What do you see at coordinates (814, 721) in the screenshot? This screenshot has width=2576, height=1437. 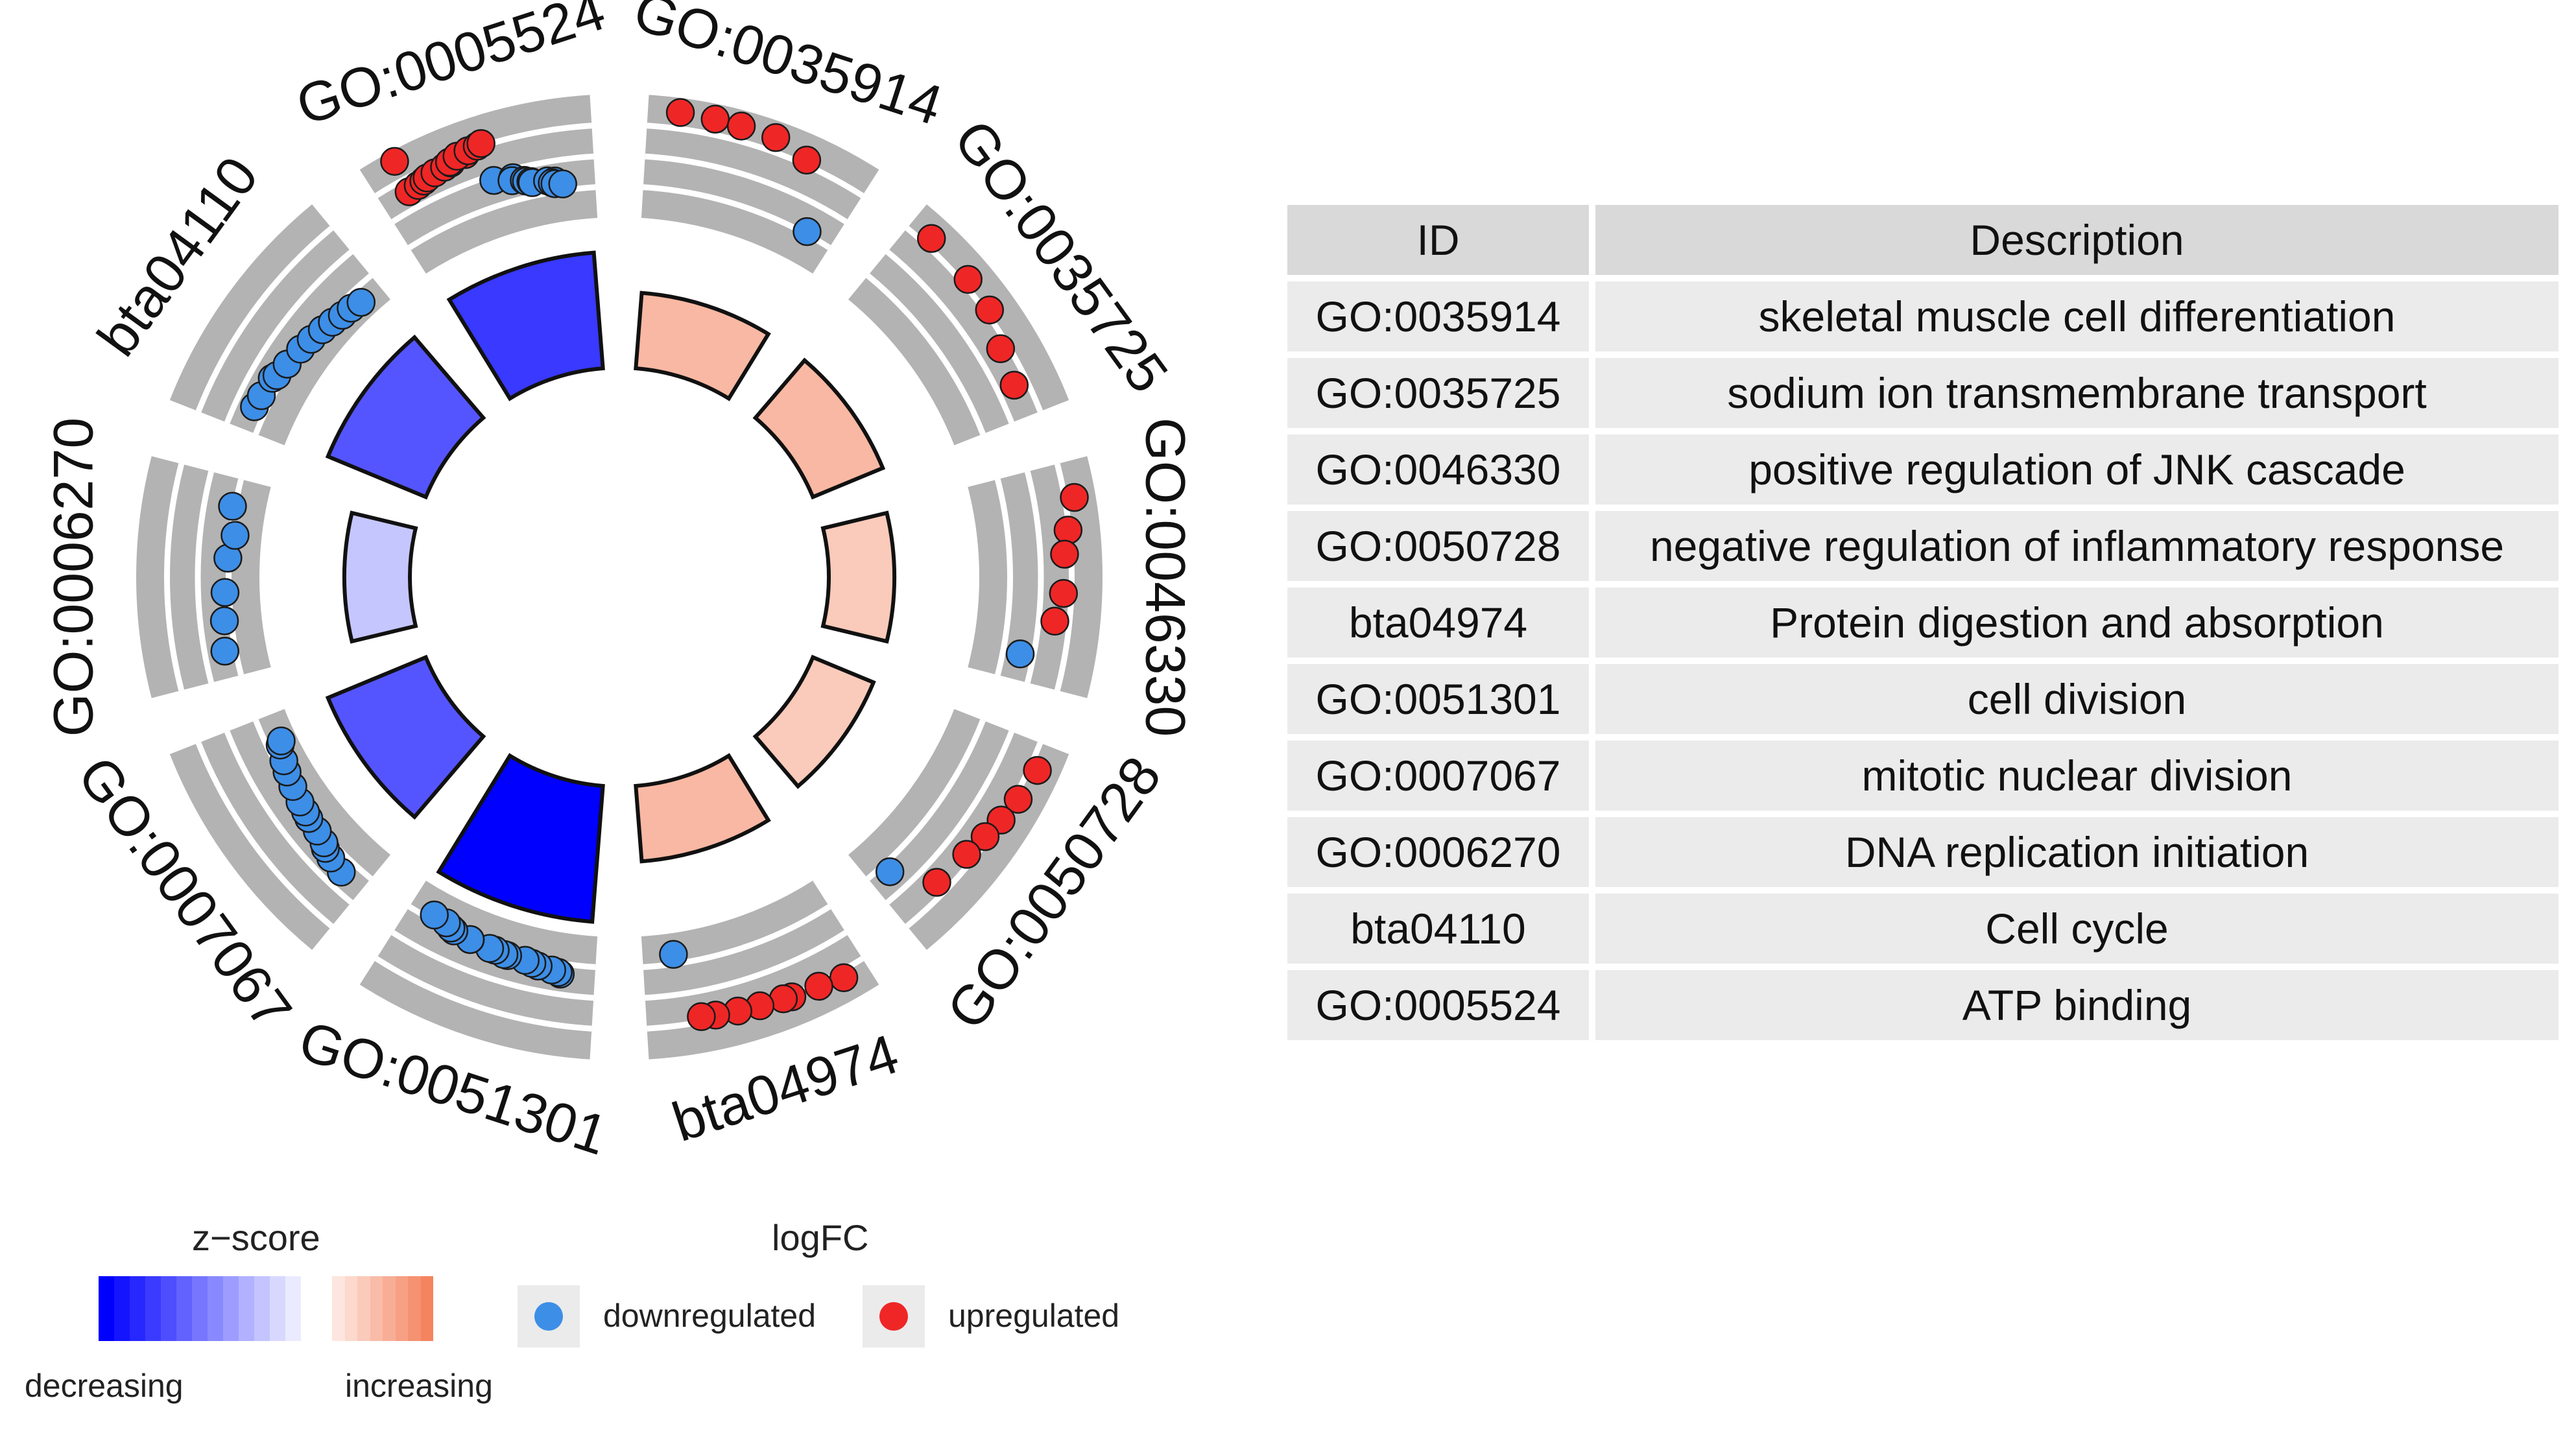 I see `zscore-bar-GO:0050728` at bounding box center [814, 721].